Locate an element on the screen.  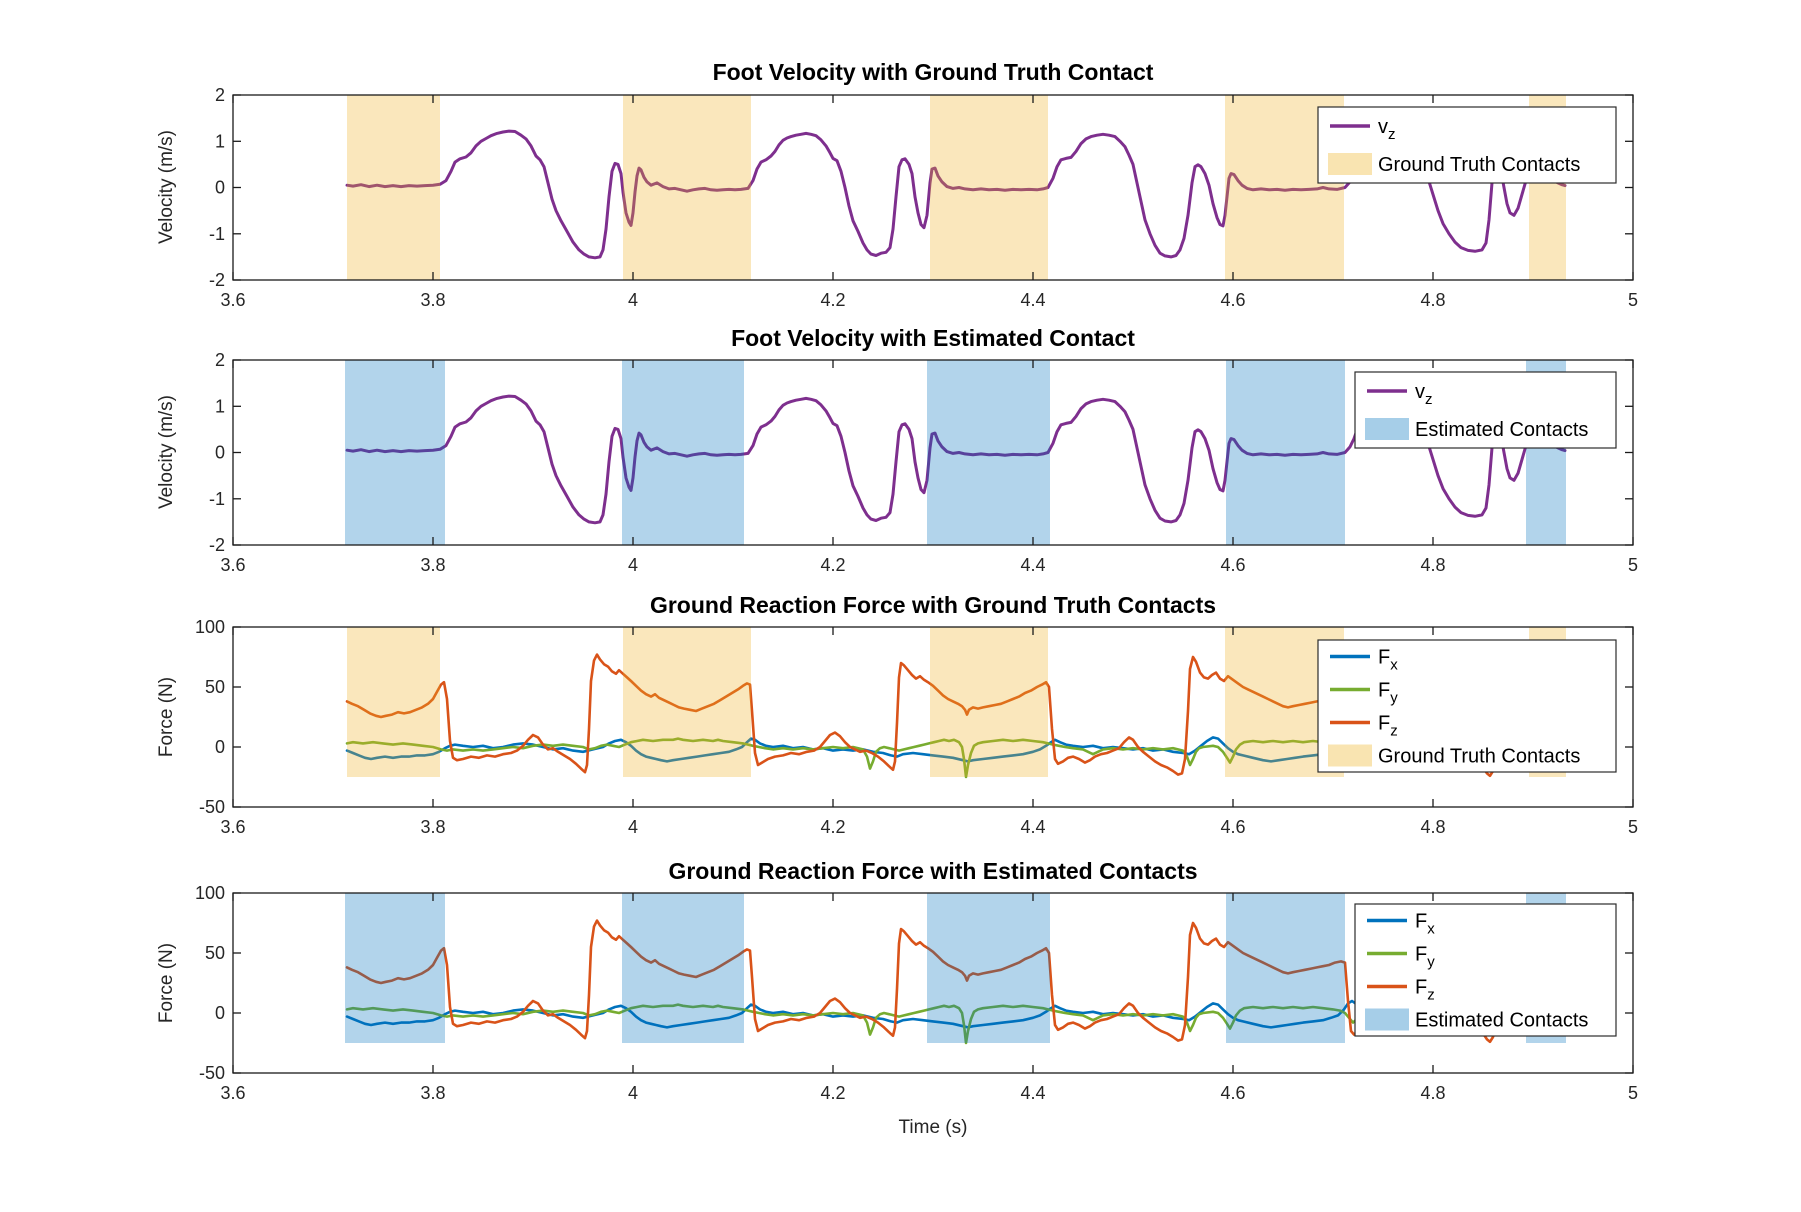
series-fy-line is located at coordinates (955, 1024).